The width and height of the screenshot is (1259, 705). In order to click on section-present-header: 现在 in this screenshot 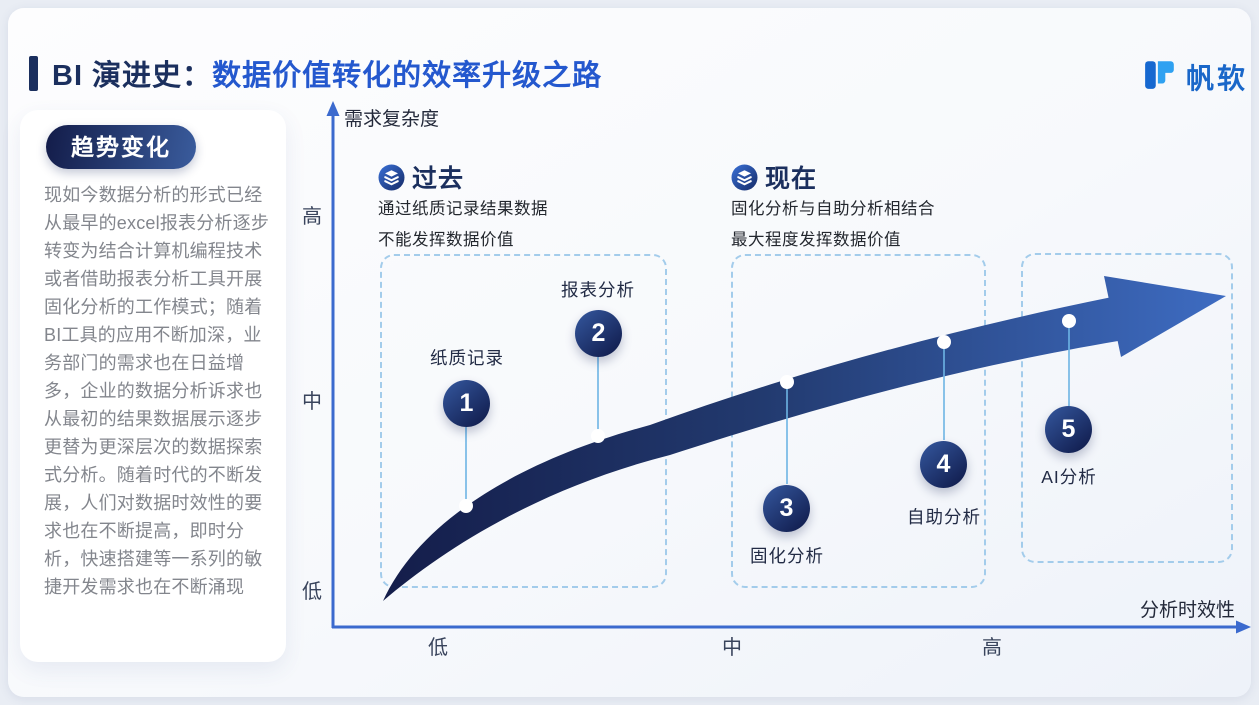, I will do `click(774, 177)`.